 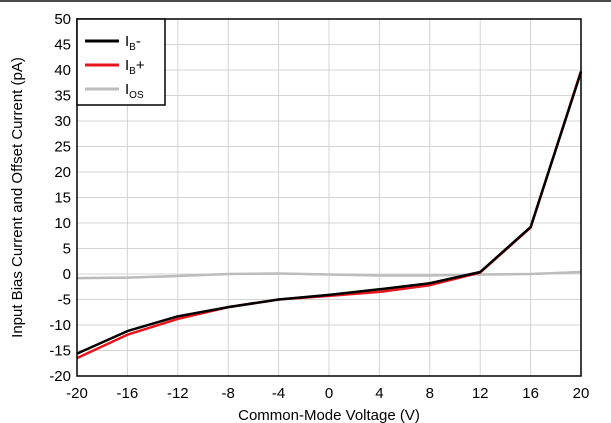 What do you see at coordinates (178, 393) in the screenshot?
I see `x-tick-label: -12` at bounding box center [178, 393].